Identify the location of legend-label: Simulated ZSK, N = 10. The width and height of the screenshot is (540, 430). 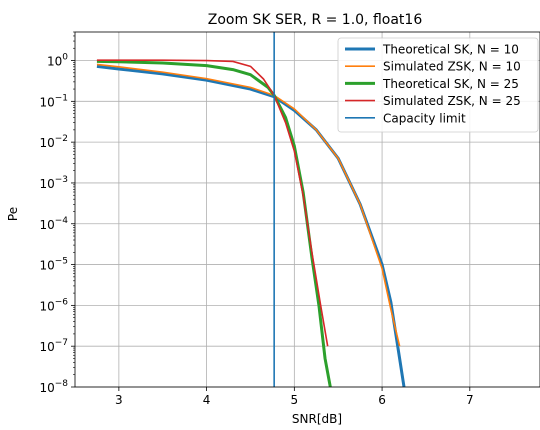
(452, 67).